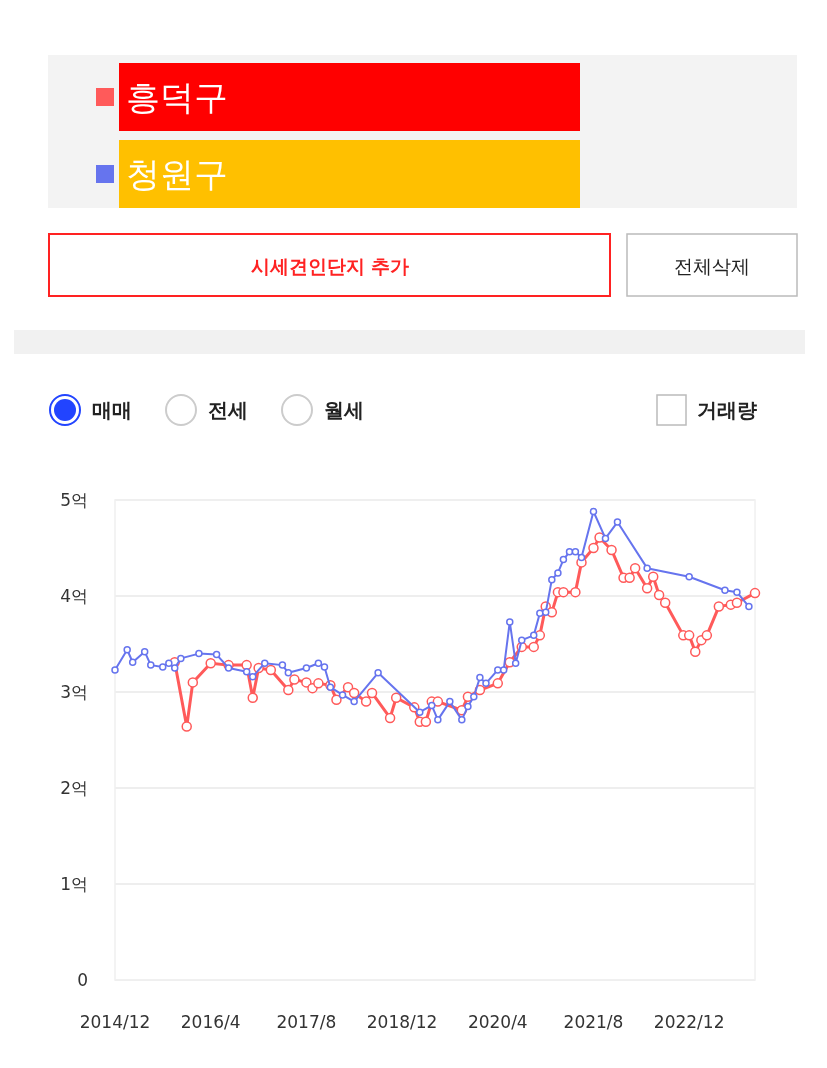 The image size is (827, 1068). I want to click on text: 시세견인단지 추가, so click(330, 266).